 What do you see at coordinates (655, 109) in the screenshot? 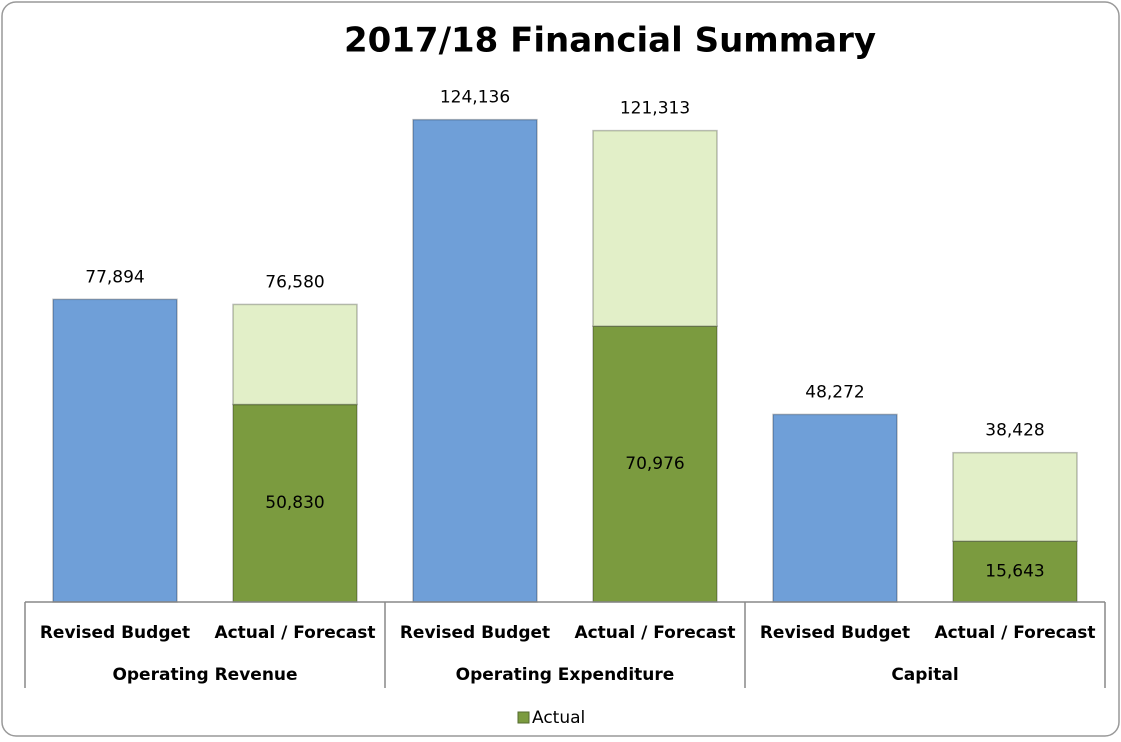
I see `total-label: 121,313` at bounding box center [655, 109].